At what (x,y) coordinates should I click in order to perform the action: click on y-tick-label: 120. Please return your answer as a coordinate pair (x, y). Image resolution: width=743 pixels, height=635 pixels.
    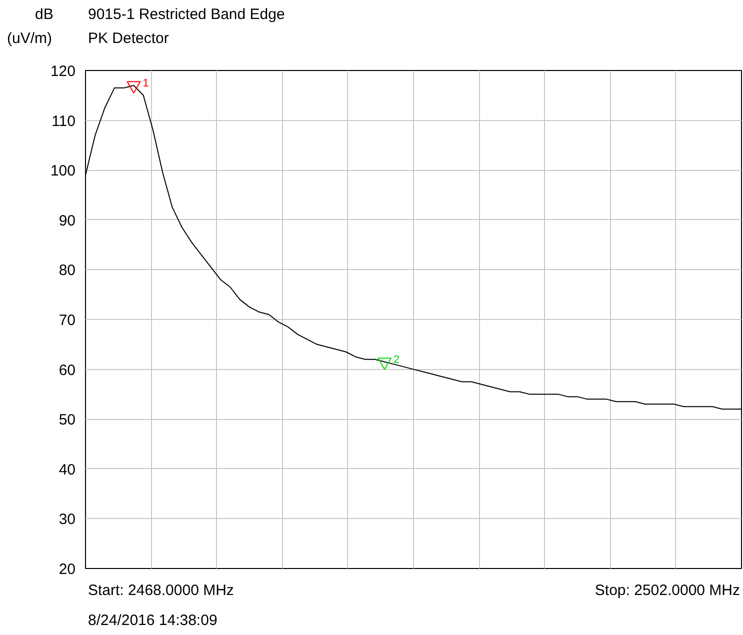
    Looking at the image, I should click on (63, 71).